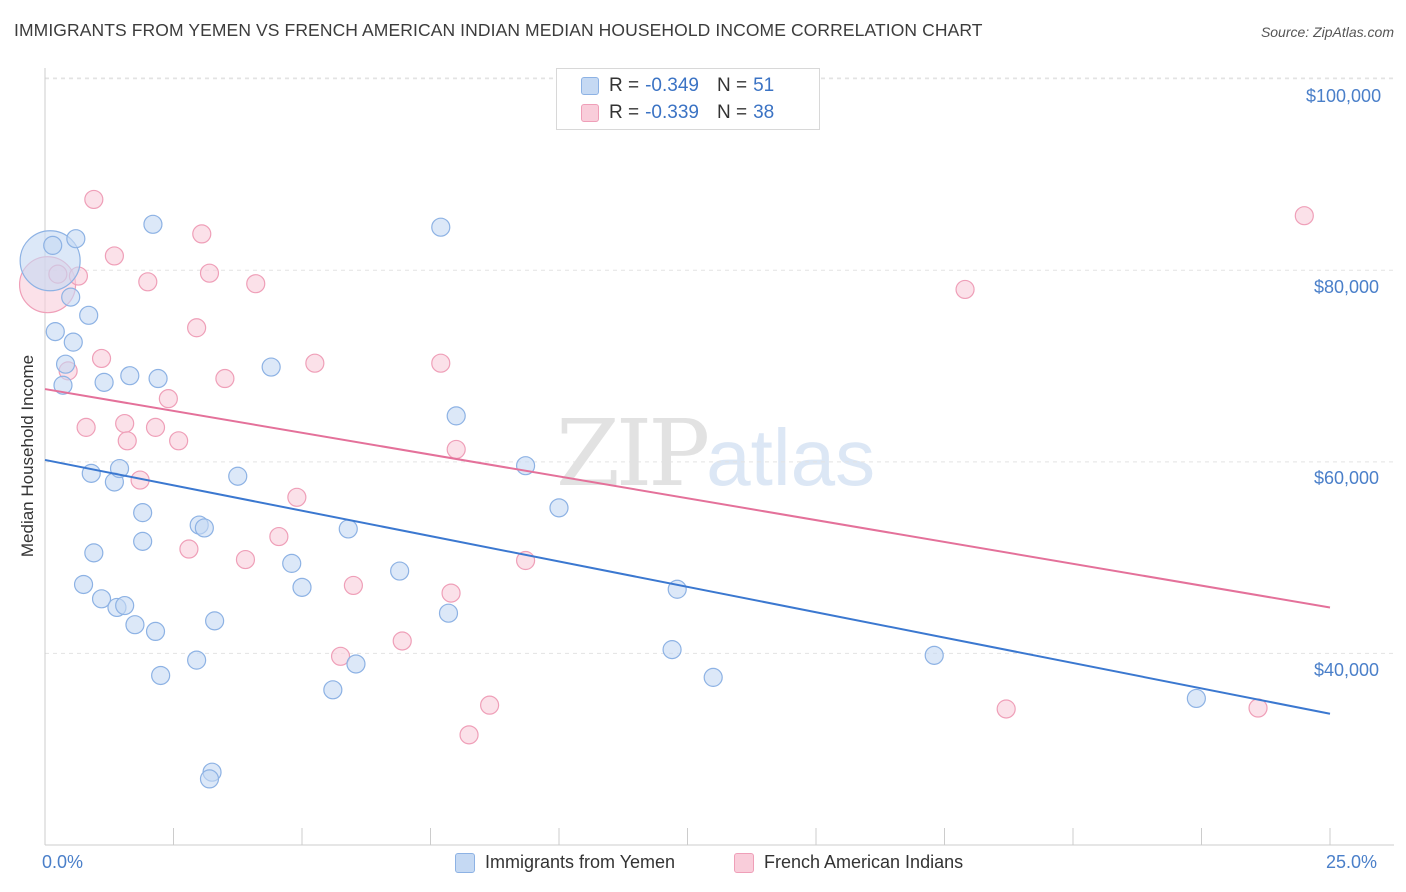  Describe the element at coordinates (864, 862) in the screenshot. I see `series-legend-label: French American Indians` at that location.